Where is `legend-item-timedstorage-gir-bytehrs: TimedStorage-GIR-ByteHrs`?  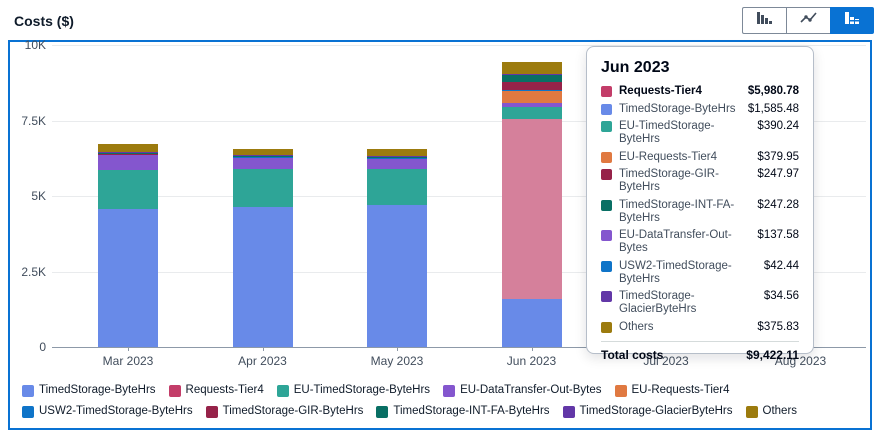 legend-item-timedstorage-gir-bytehrs: TimedStorage-GIR-ByteHrs is located at coordinates (284, 411).